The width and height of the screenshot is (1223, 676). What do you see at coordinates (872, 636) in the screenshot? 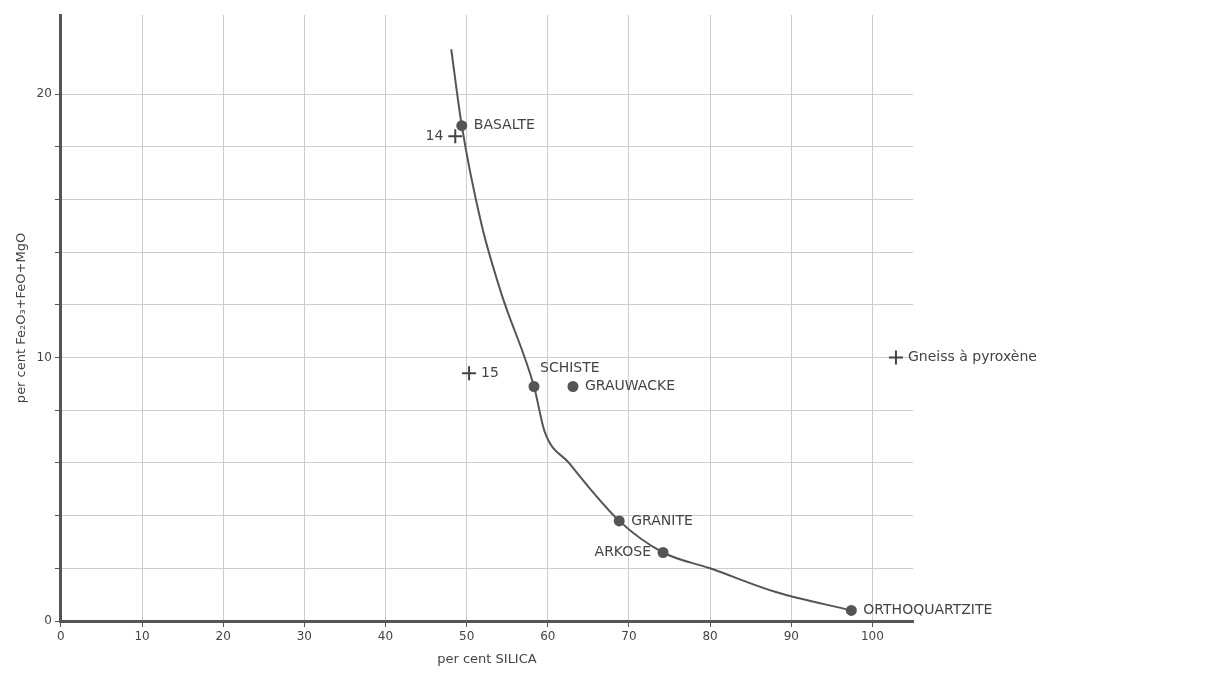
I see `x-tick-label: 100` at bounding box center [872, 636].